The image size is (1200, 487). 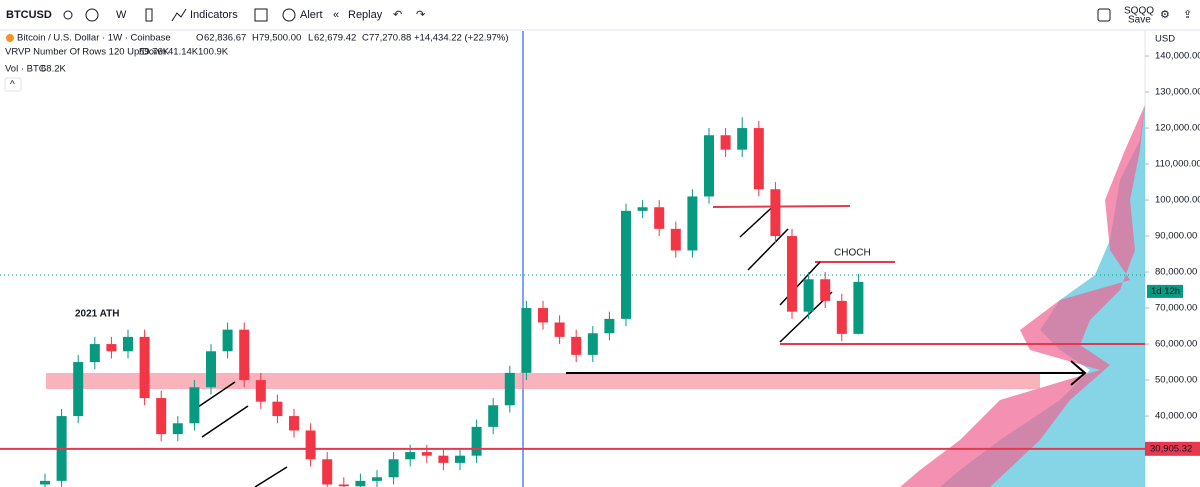 What do you see at coordinates (179, 15) in the screenshot?
I see `indicators-icon` at bounding box center [179, 15].